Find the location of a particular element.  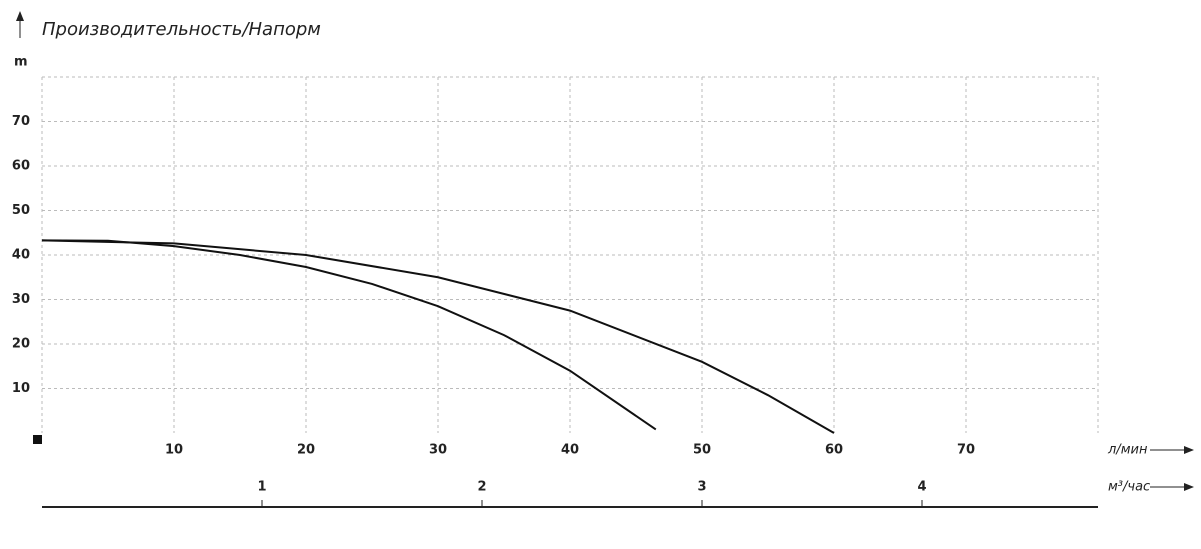

x-tick-label: 40 is located at coordinates (570, 450).